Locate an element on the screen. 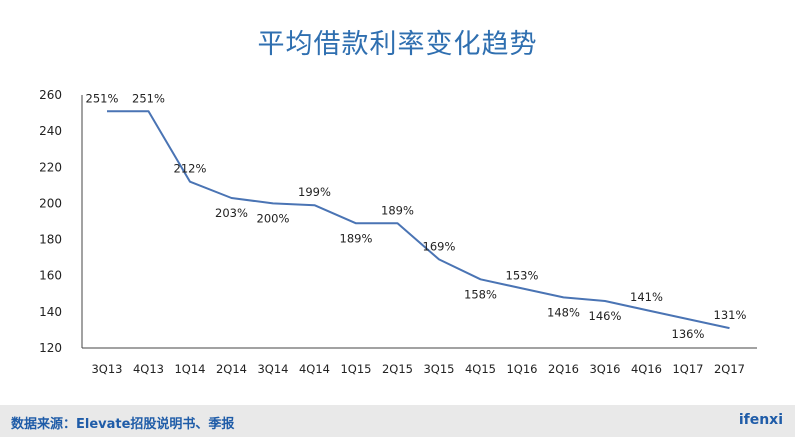  y-tick-label: 140 is located at coordinates (50, 312).